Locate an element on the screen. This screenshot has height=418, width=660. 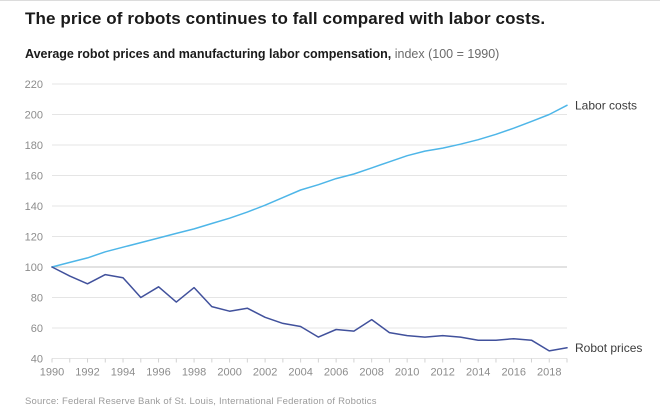
y-axis-label: 60 is located at coordinates (37, 329).